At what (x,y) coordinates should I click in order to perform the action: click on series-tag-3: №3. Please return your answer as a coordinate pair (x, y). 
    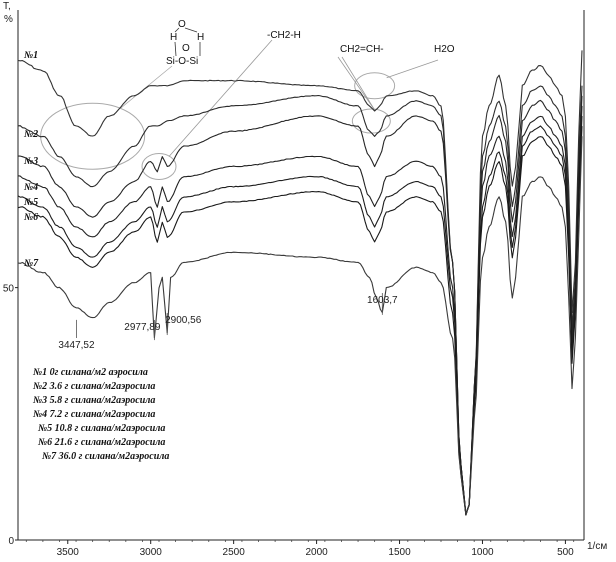
    Looking at the image, I should click on (30, 161).